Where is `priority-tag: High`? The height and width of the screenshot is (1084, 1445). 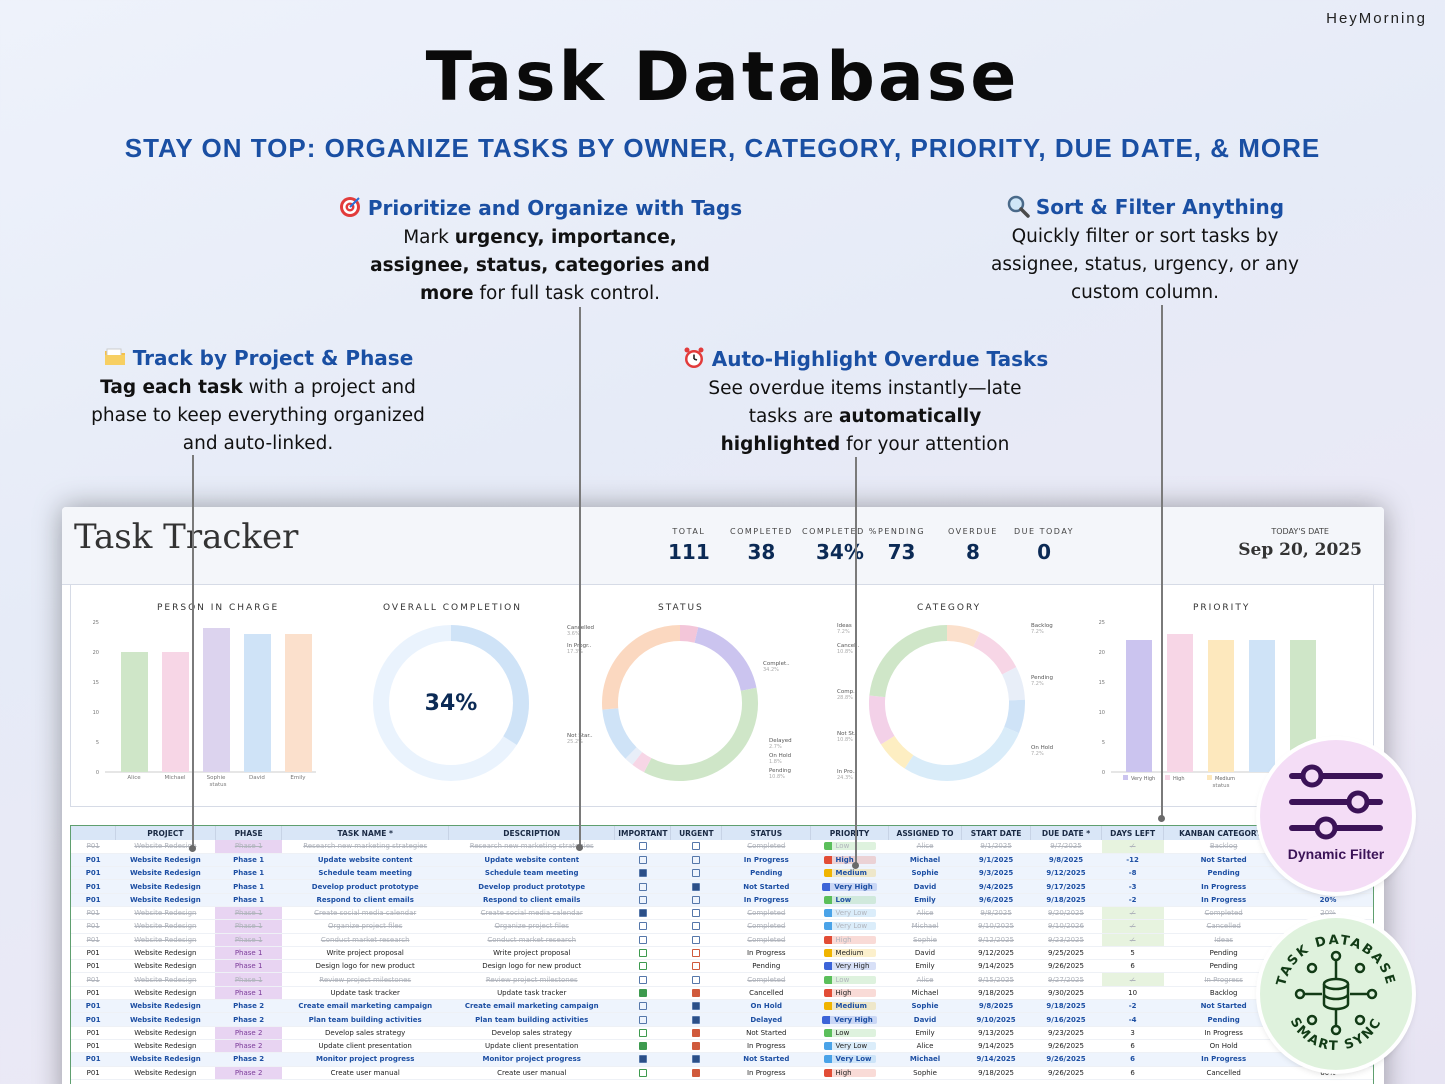 priority-tag: High is located at coordinates (849, 1072).